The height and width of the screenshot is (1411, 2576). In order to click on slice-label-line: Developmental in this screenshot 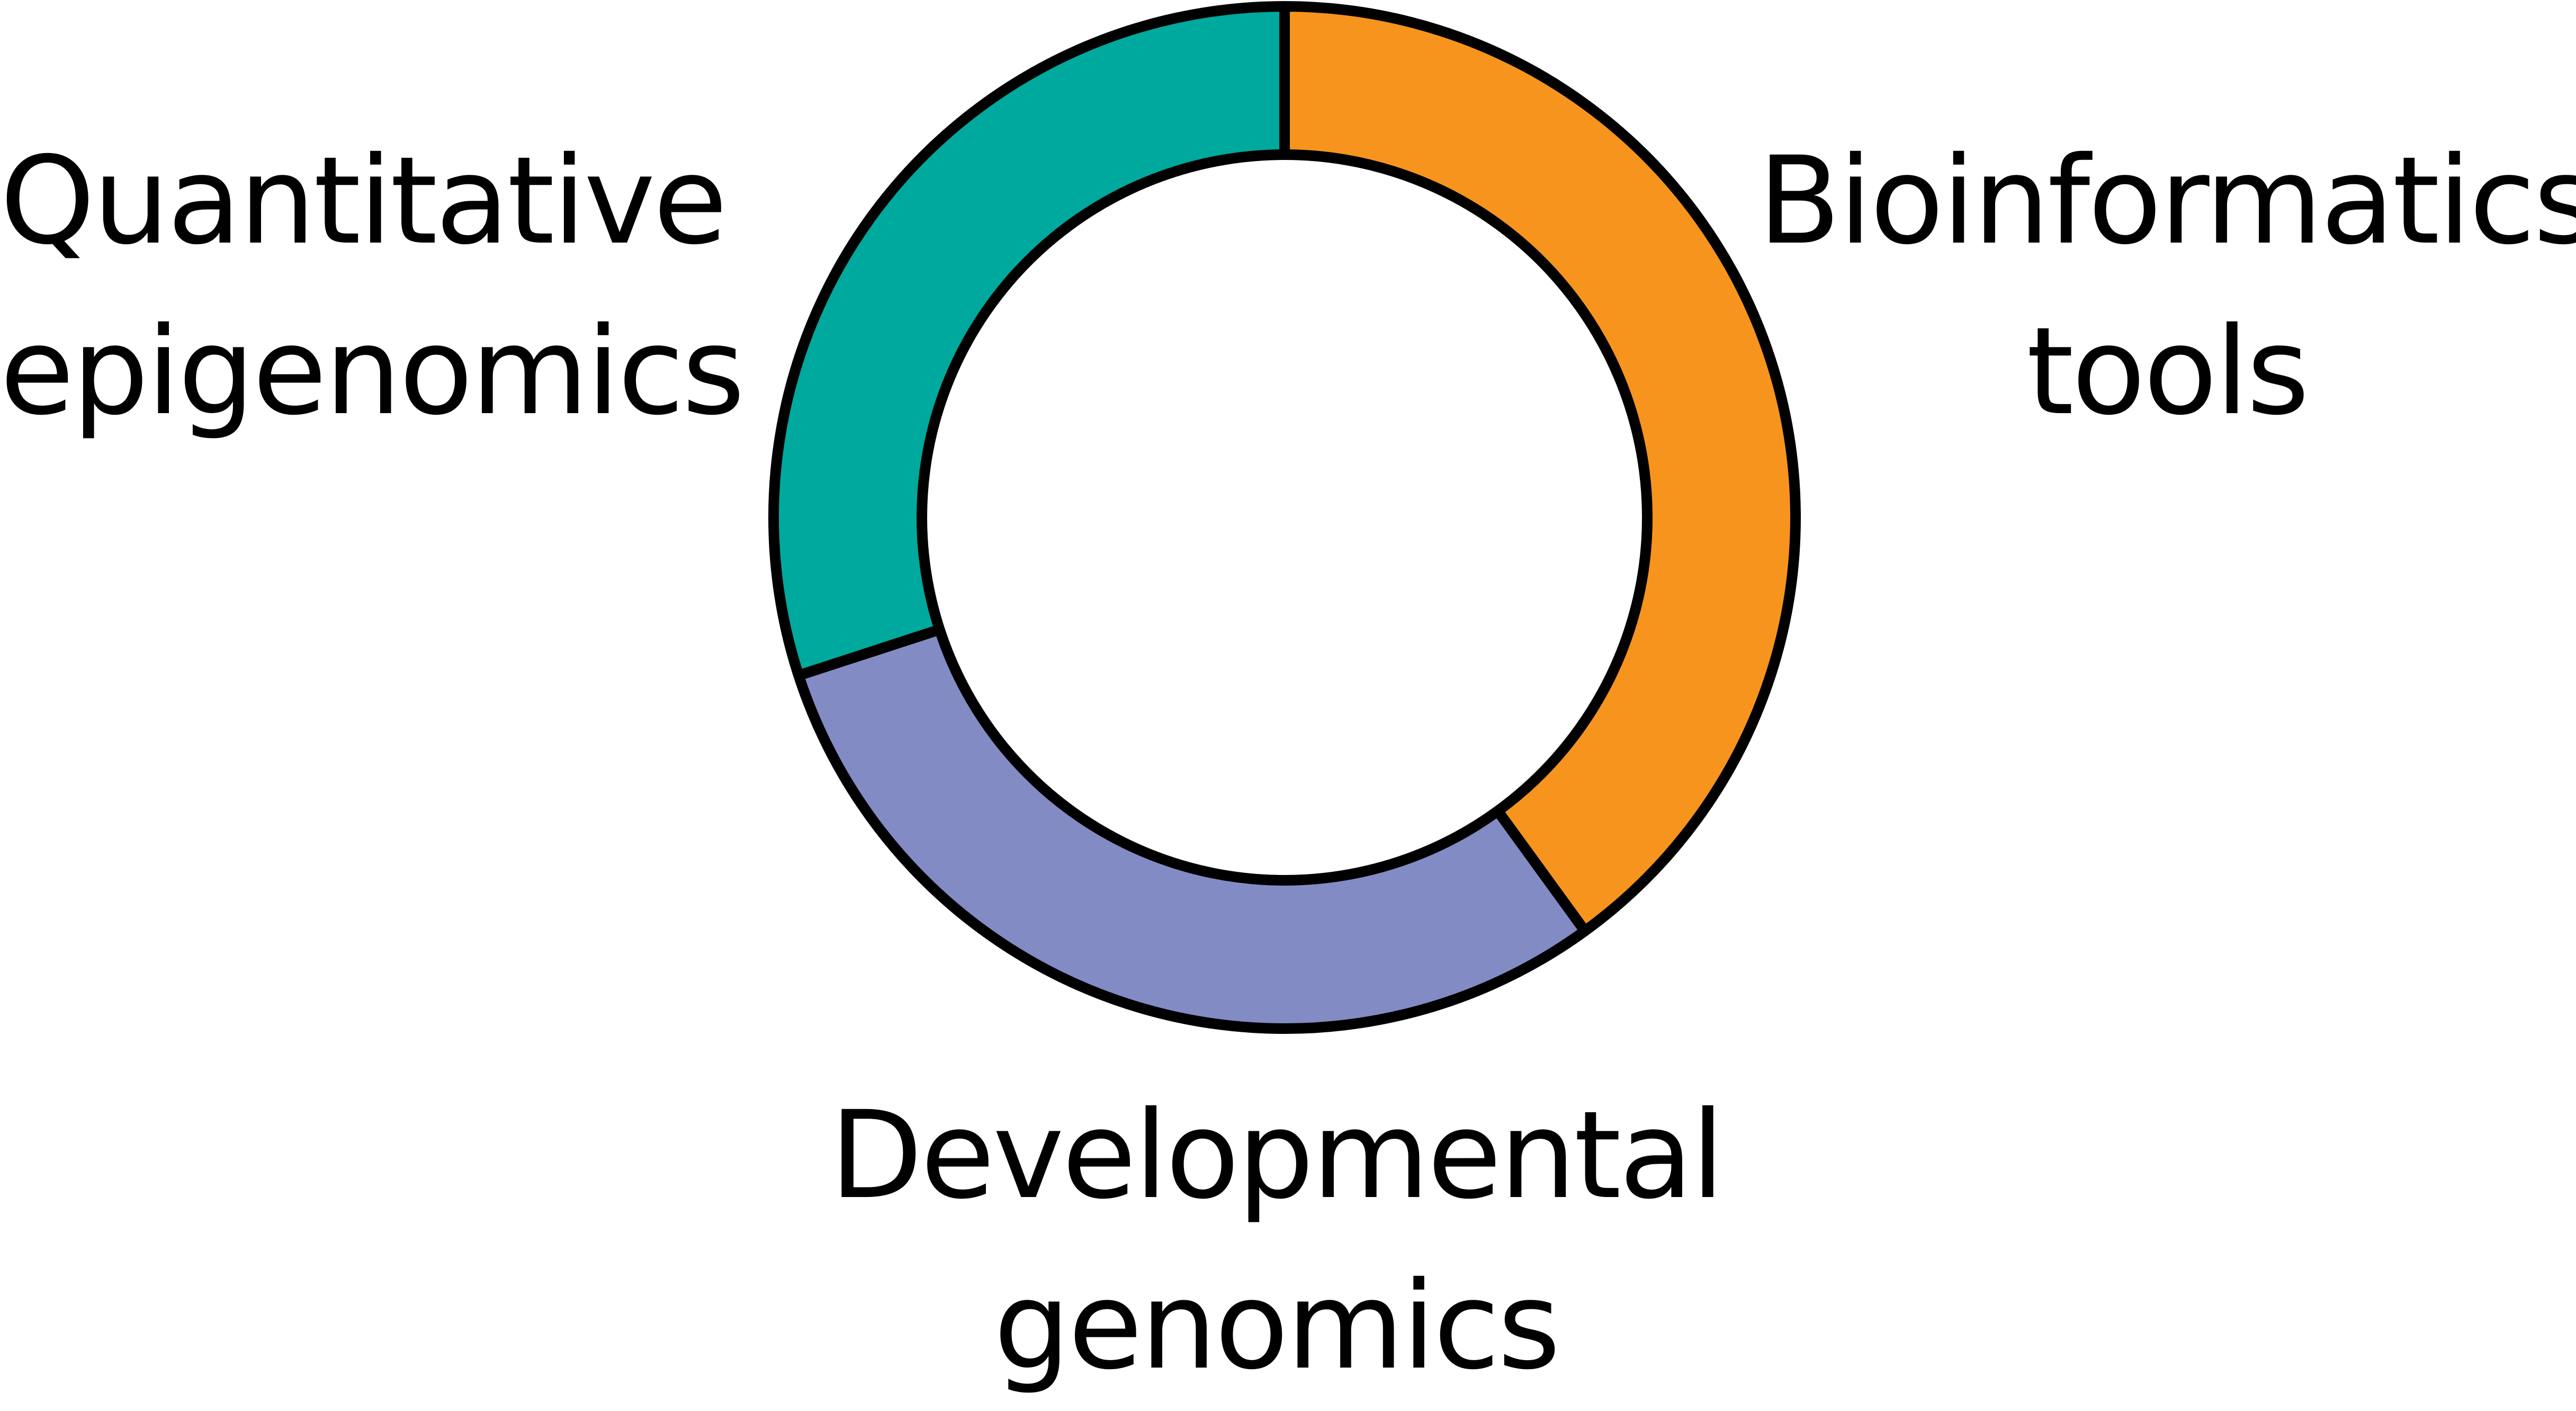, I will do `click(1277, 1155)`.